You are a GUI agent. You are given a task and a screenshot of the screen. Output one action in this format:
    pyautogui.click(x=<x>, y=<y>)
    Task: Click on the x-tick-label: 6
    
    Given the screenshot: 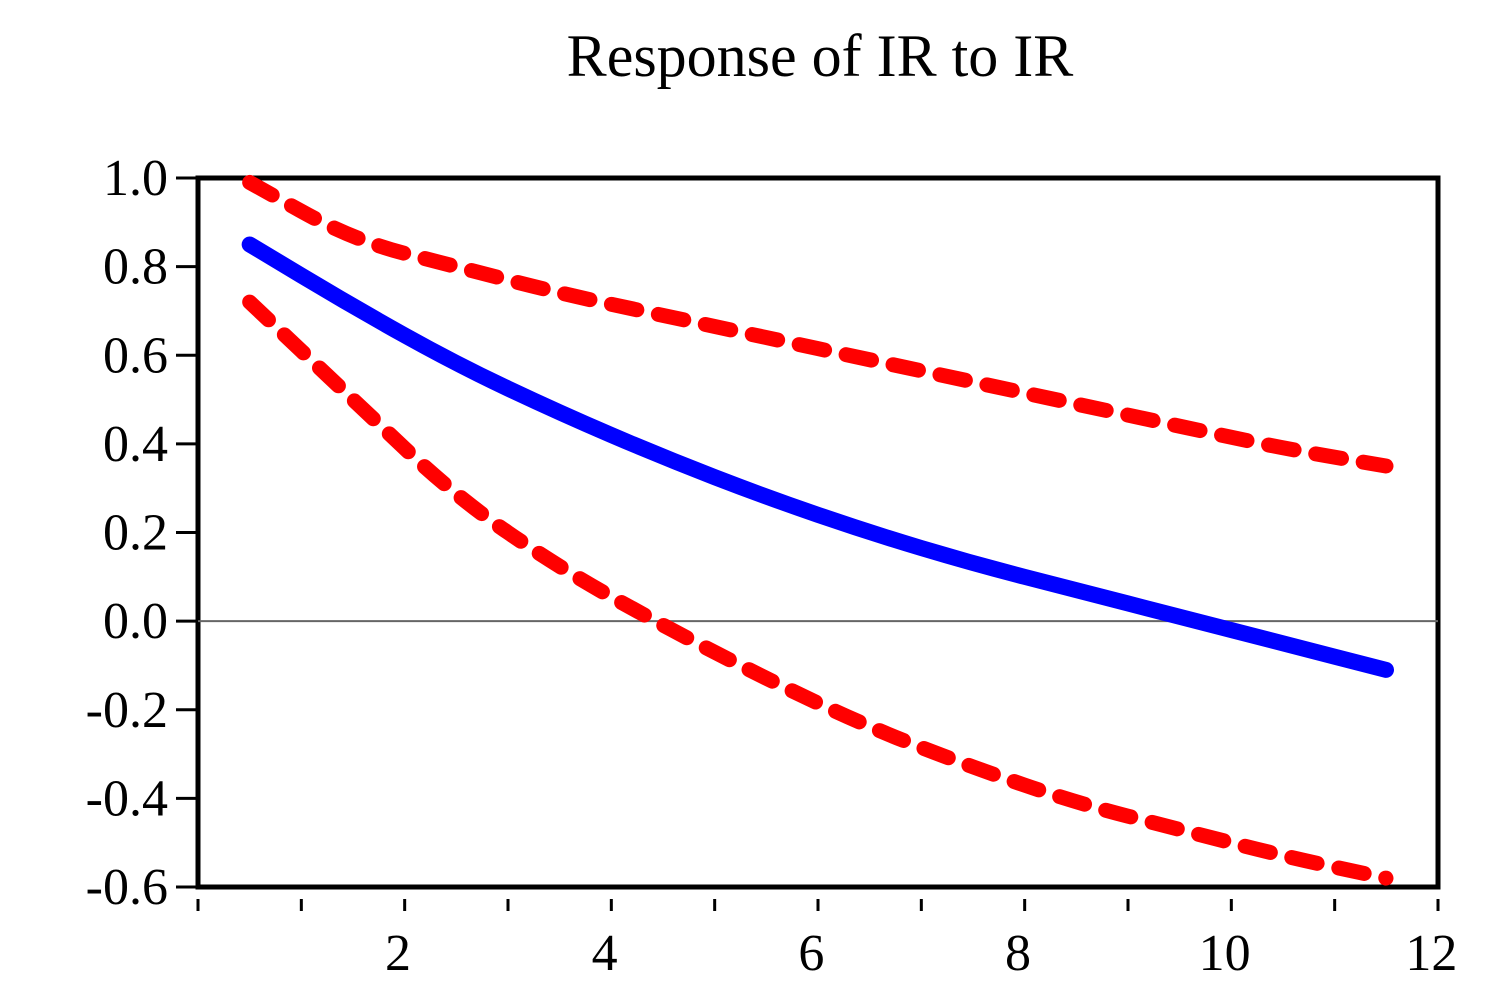 What is the action you would take?
    pyautogui.click(x=811, y=953)
    